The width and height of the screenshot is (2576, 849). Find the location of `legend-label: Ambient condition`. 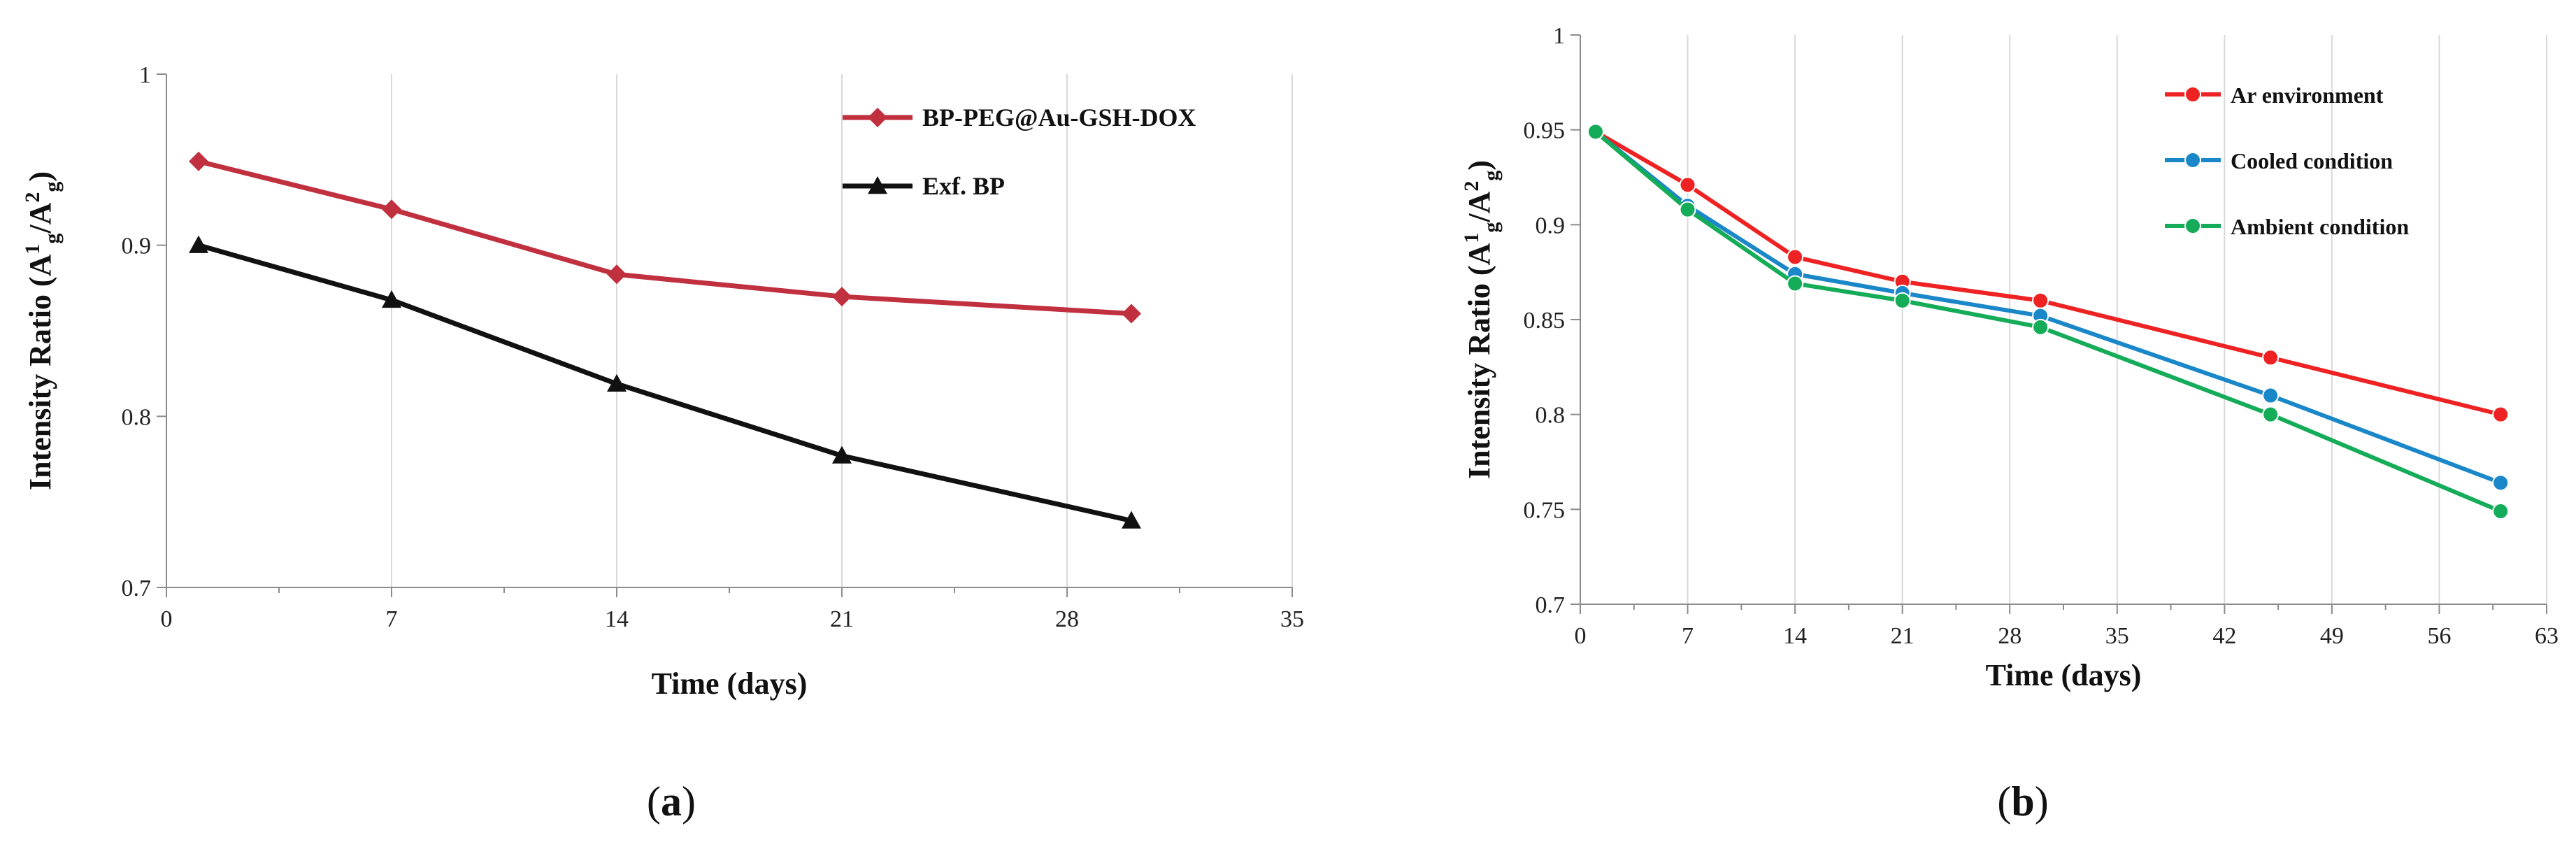

legend-label: Ambient condition is located at coordinates (2320, 227).